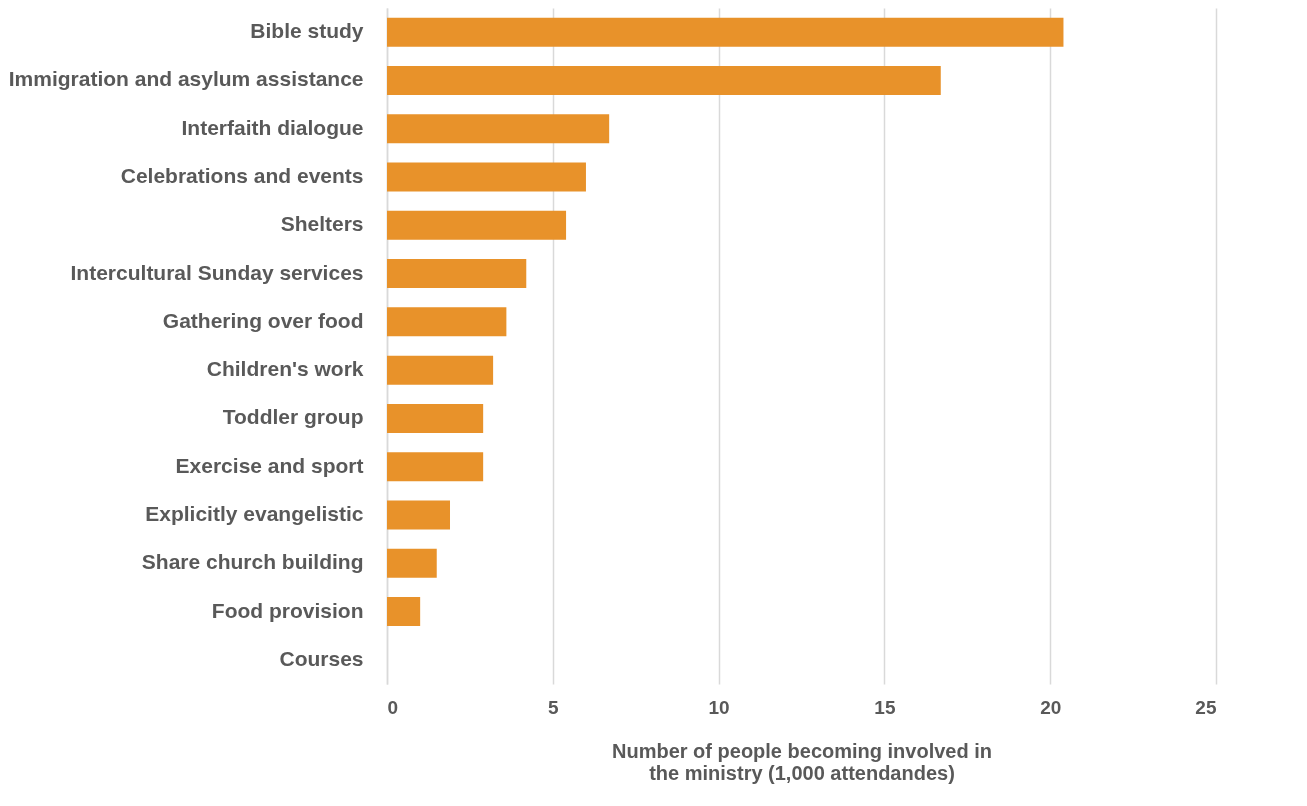 The width and height of the screenshot is (1307, 806). I want to click on y-tick-label: Interfaith dialogue, so click(272, 127).